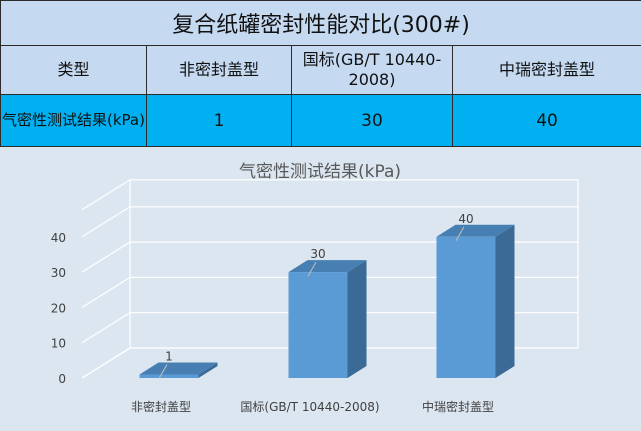 Image resolution: width=641 pixels, height=431 pixels. I want to click on x-tick-label: 中瑞密封盖型, so click(458, 406).